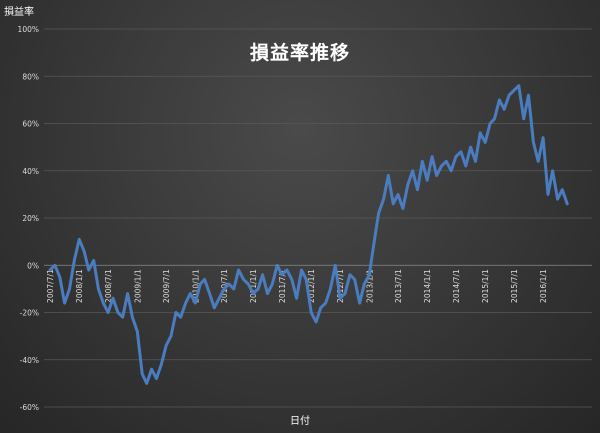  I want to click on y-tick-label: 60%, so click(30, 124).